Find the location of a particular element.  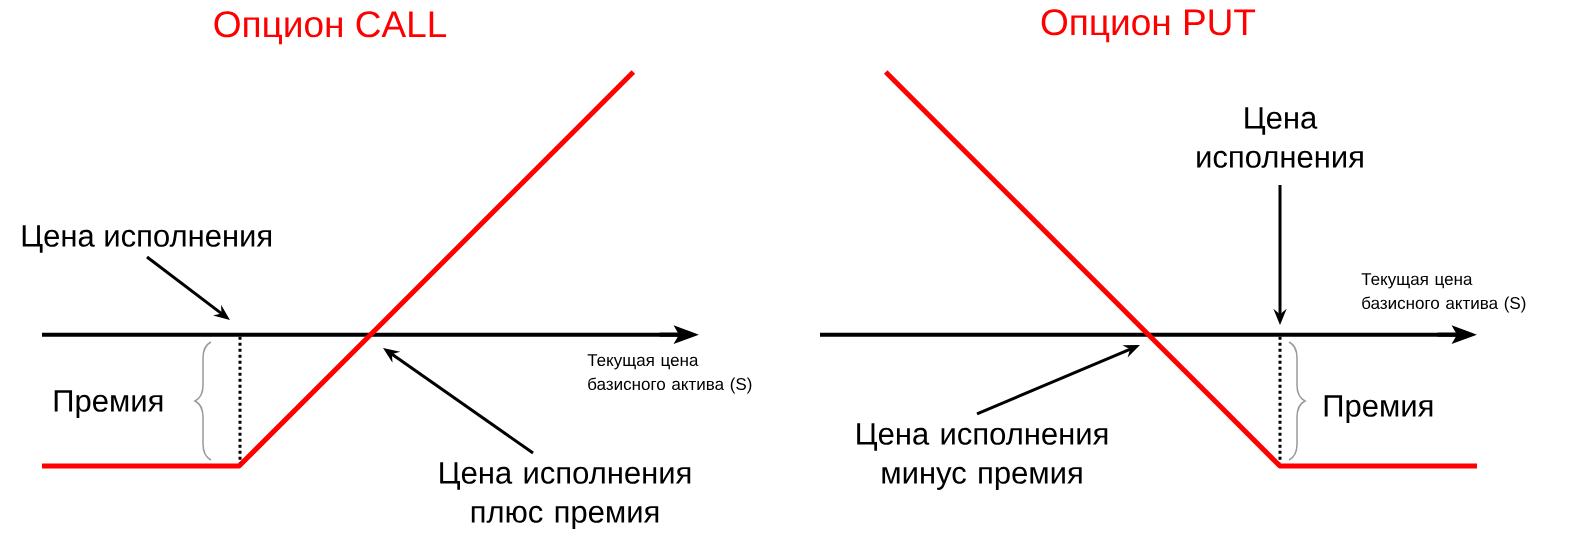

annotation: Цена исполнения плюс премия is located at coordinates (565, 495).